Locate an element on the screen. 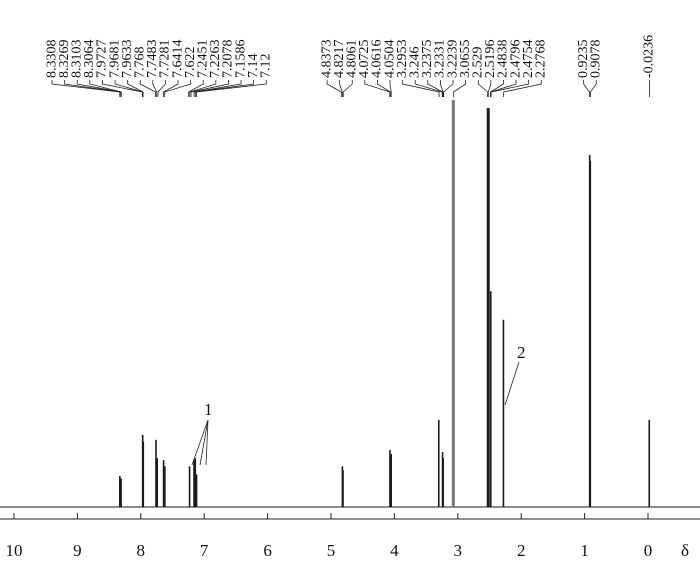  x-tick-label: 9 is located at coordinates (77, 550).